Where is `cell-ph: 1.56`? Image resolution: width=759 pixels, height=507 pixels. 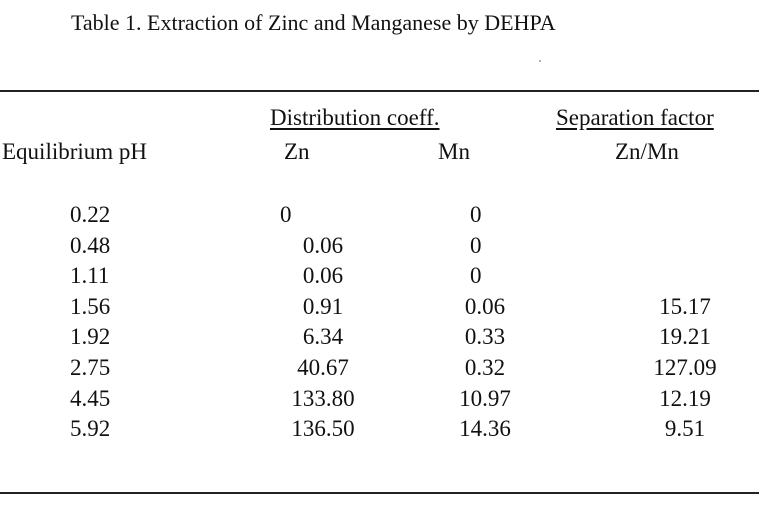
cell-ph: 1.56 is located at coordinates (90, 306).